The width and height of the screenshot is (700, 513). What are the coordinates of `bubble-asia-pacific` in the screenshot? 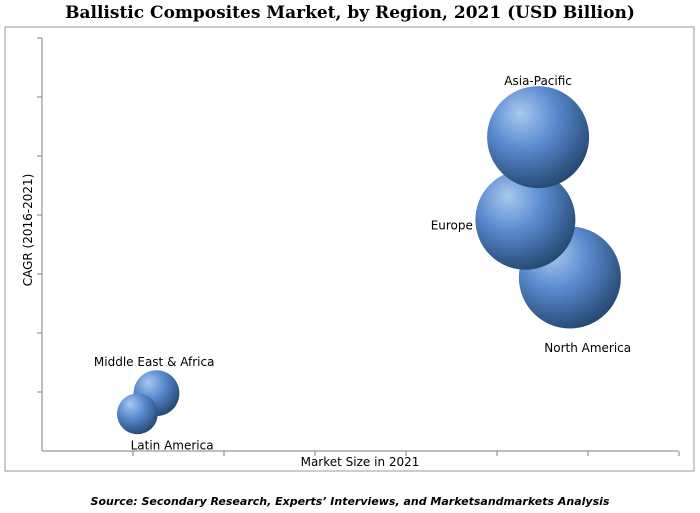 It's located at (538, 137).